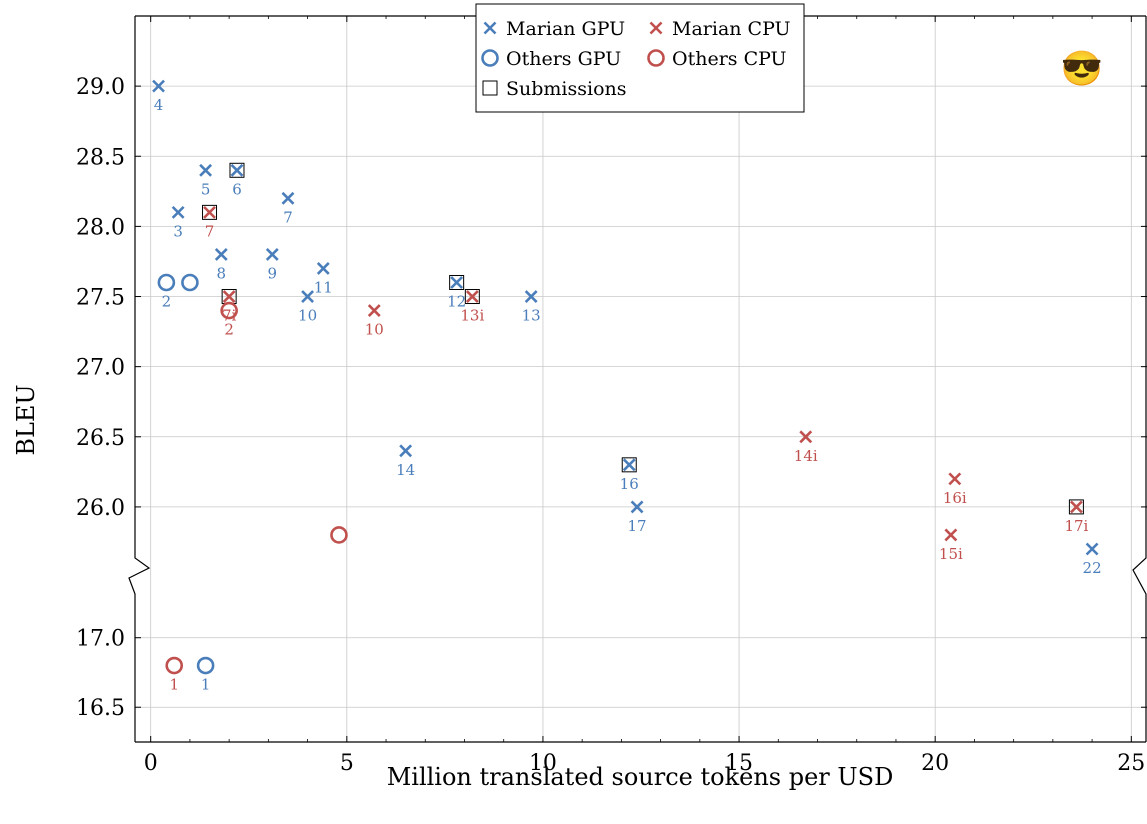  I want to click on y-tick-label: 16.5, so click(100, 708).